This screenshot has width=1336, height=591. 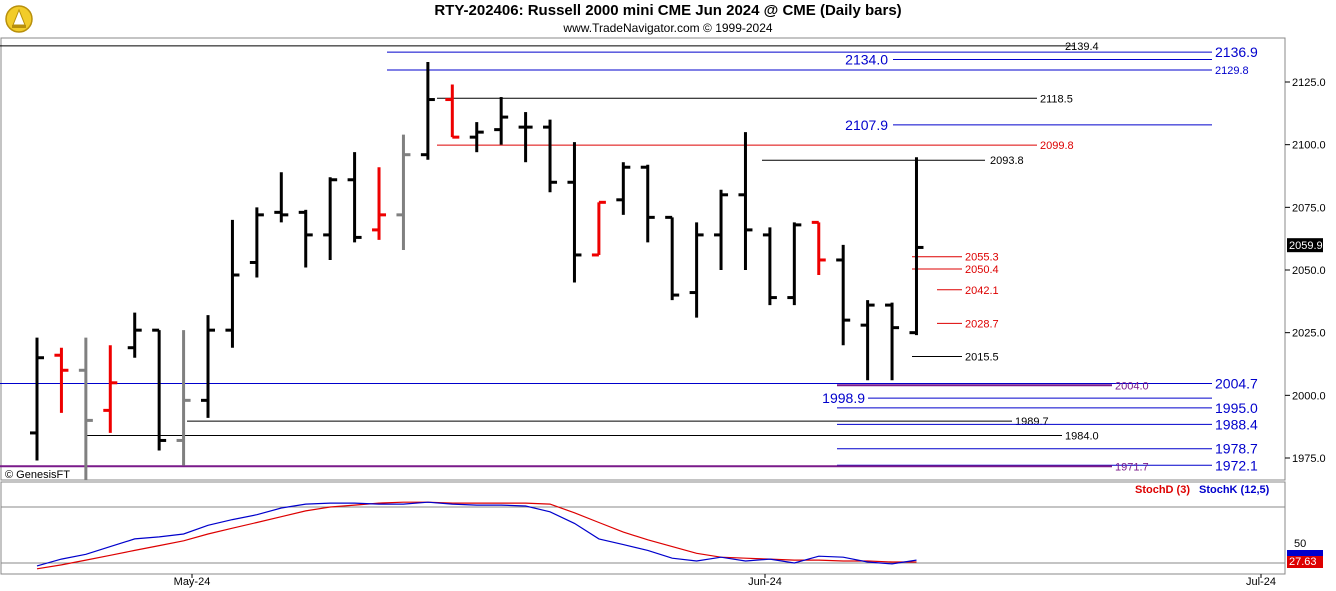 What do you see at coordinates (843, 398) in the screenshot?
I see `level-label: 1998.9` at bounding box center [843, 398].